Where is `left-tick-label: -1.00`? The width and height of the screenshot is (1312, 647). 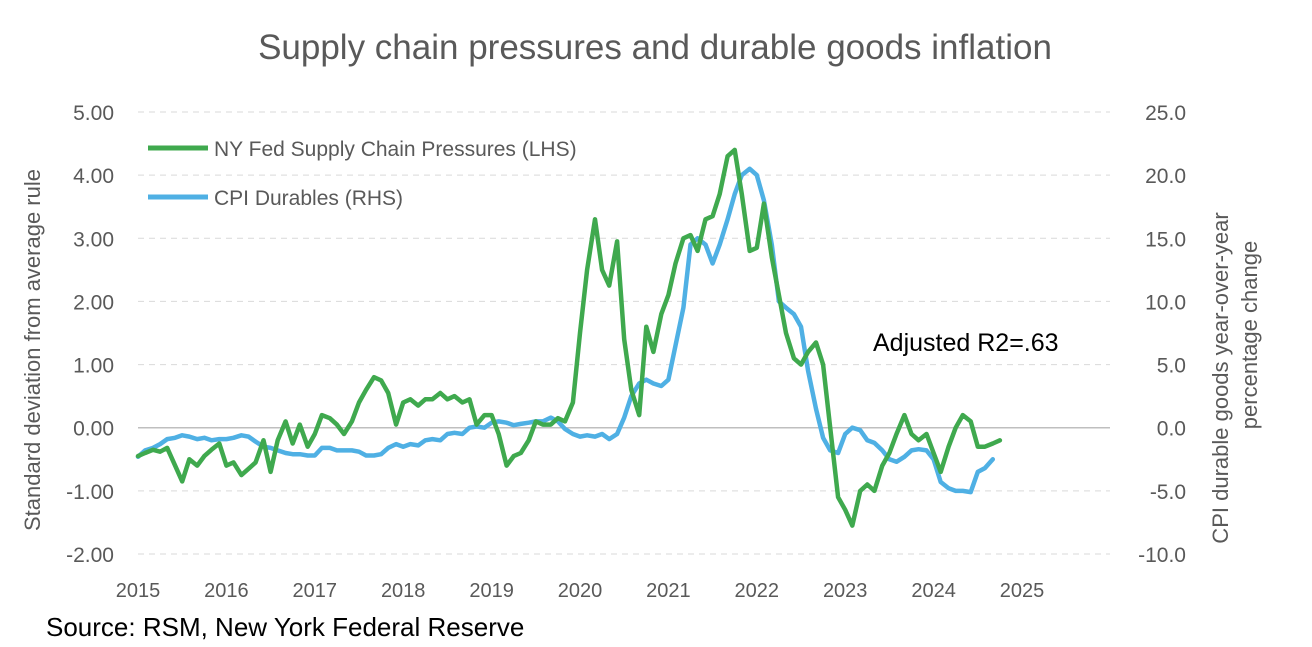
left-tick-label: -1.00 is located at coordinates (90, 492).